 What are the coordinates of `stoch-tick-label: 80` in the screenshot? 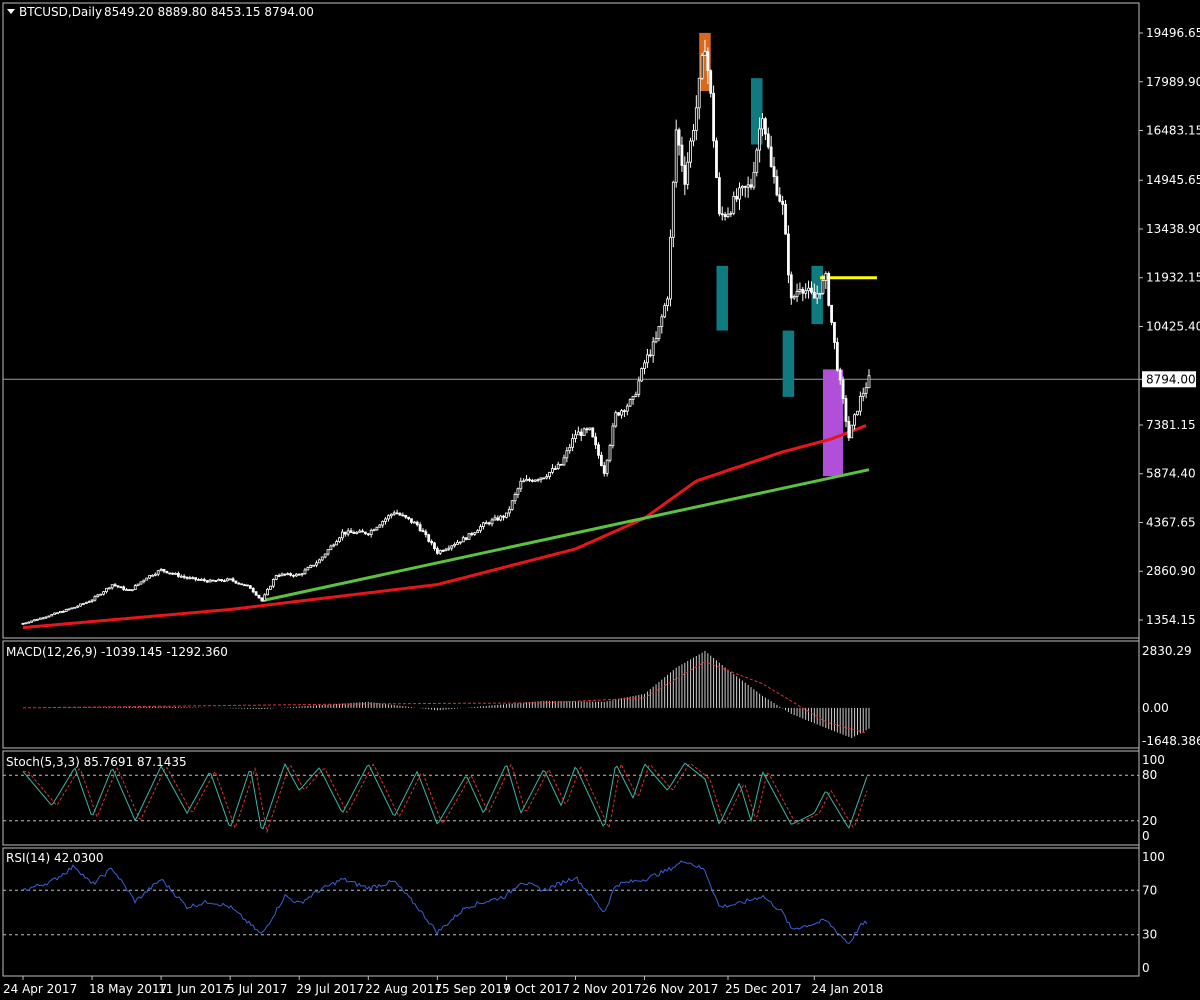 It's located at (1149, 775).